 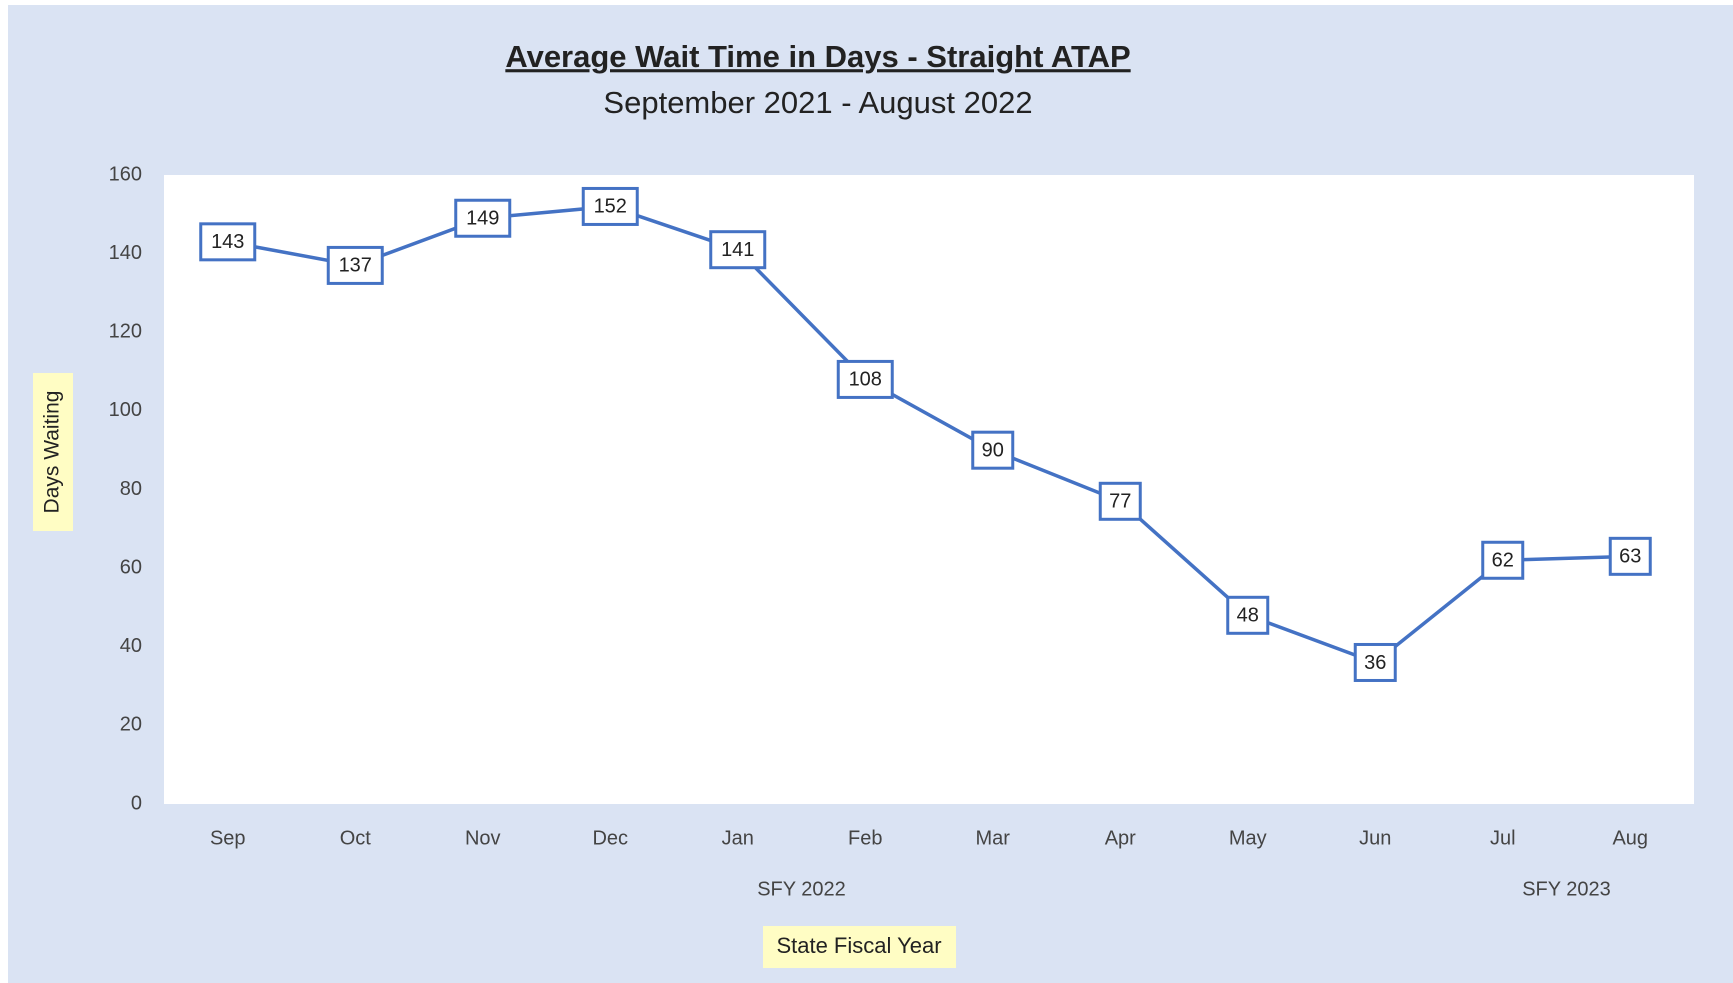 I want to click on data-label: 48, so click(x=1248, y=616).